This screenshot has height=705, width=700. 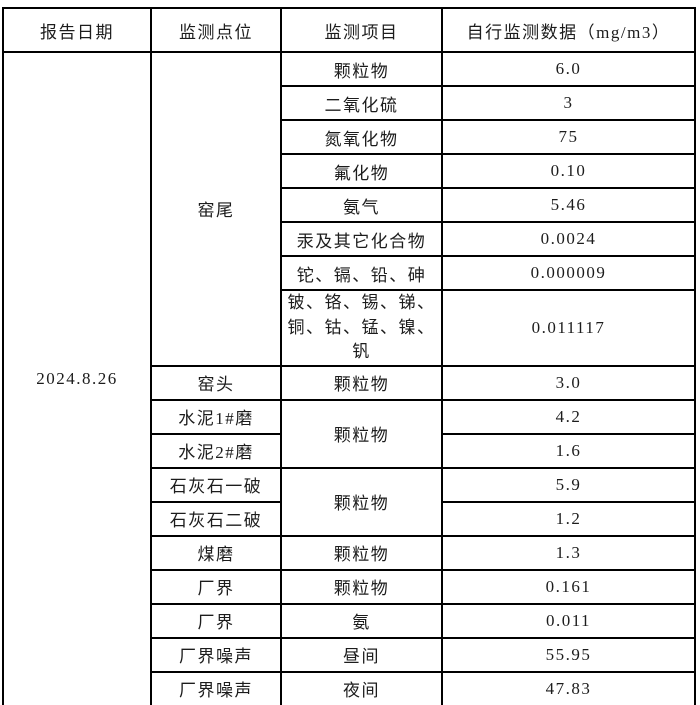 I want to click on header-monitoring-point: 监测点位, so click(x=216, y=30).